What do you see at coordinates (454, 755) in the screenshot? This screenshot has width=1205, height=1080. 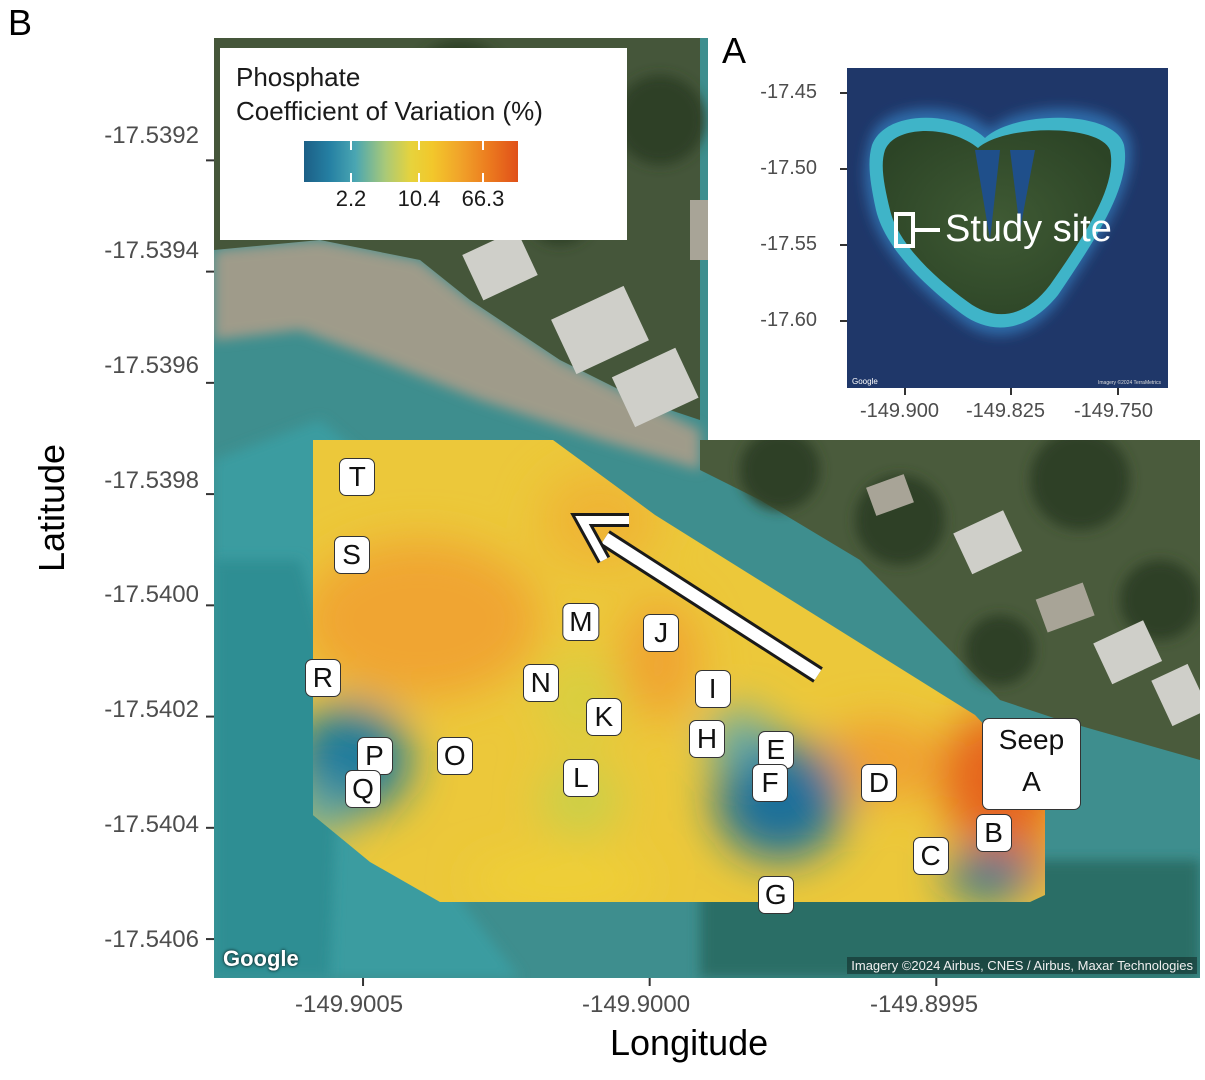 I see `site-label-o: O` at bounding box center [454, 755].